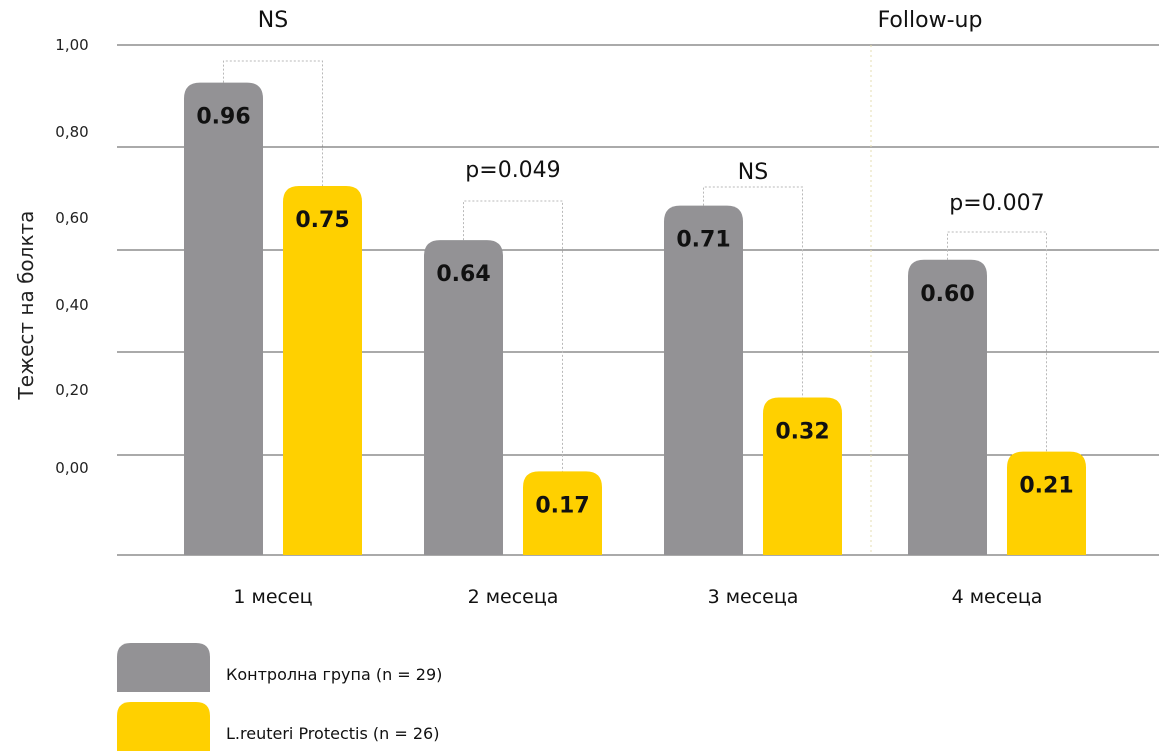  I want to click on category-labels: 1 месец 2 месеца 3 месеца 4 месеца, so click(637, 597).